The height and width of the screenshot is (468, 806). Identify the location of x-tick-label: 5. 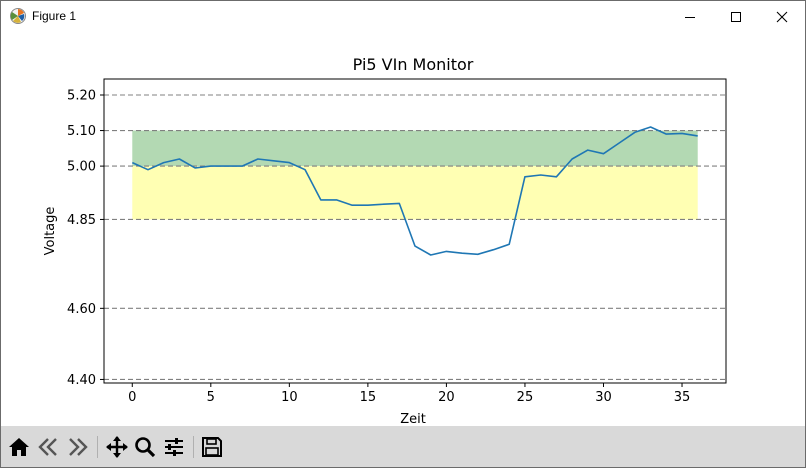
(211, 397).